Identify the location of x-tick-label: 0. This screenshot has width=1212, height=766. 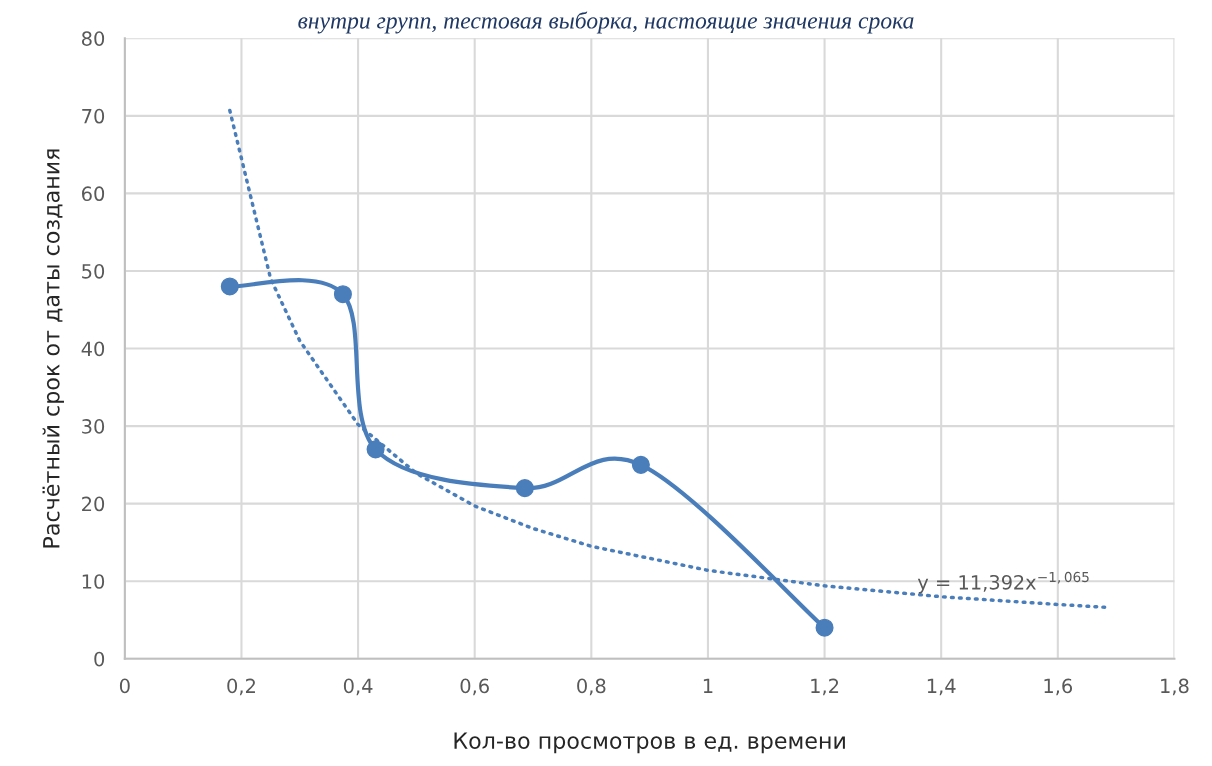
(124, 686).